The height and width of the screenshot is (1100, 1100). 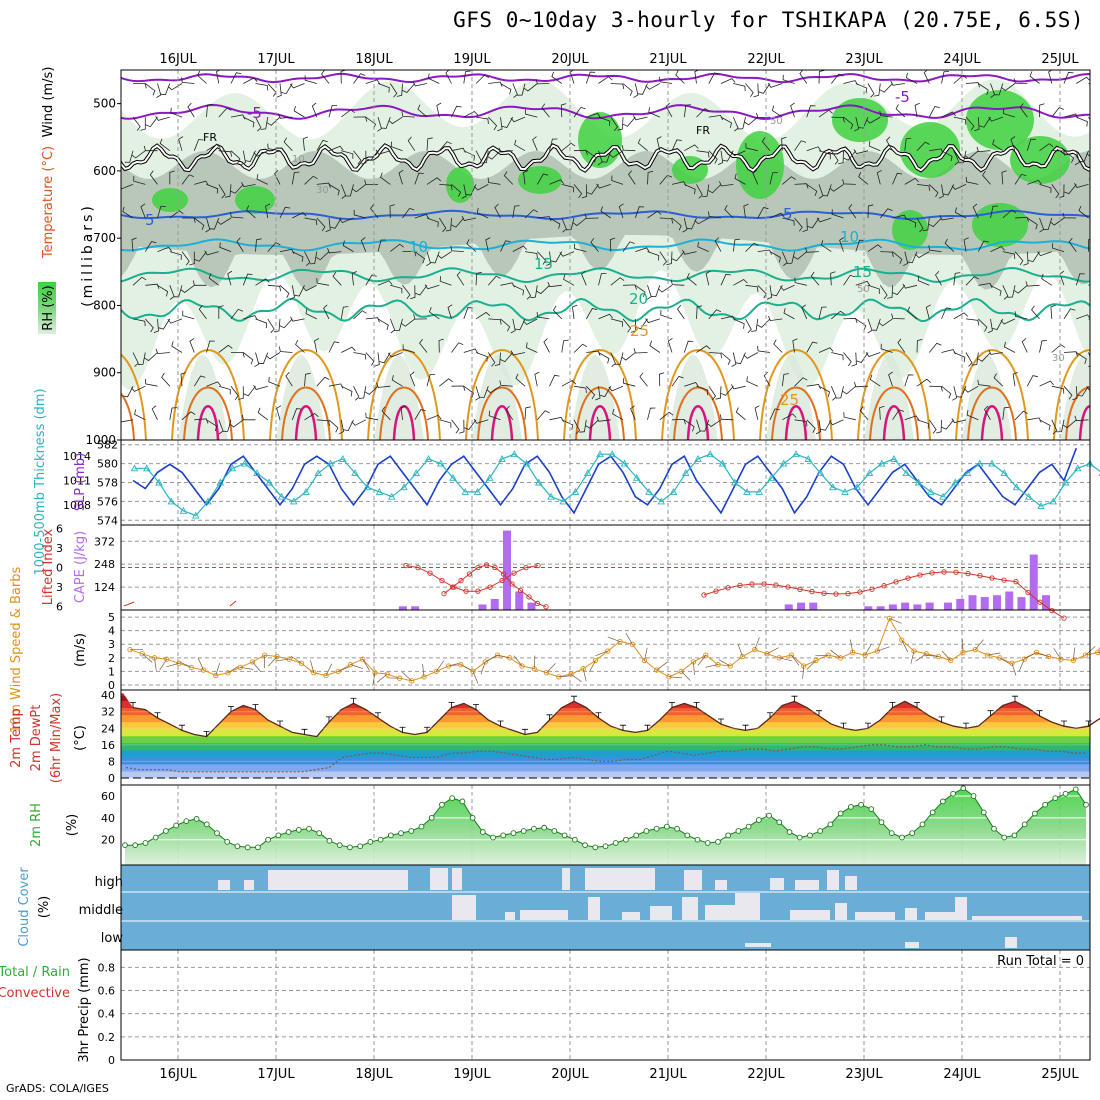 What do you see at coordinates (605, 78) in the screenshot?
I see `isotherm-minus10` at bounding box center [605, 78].